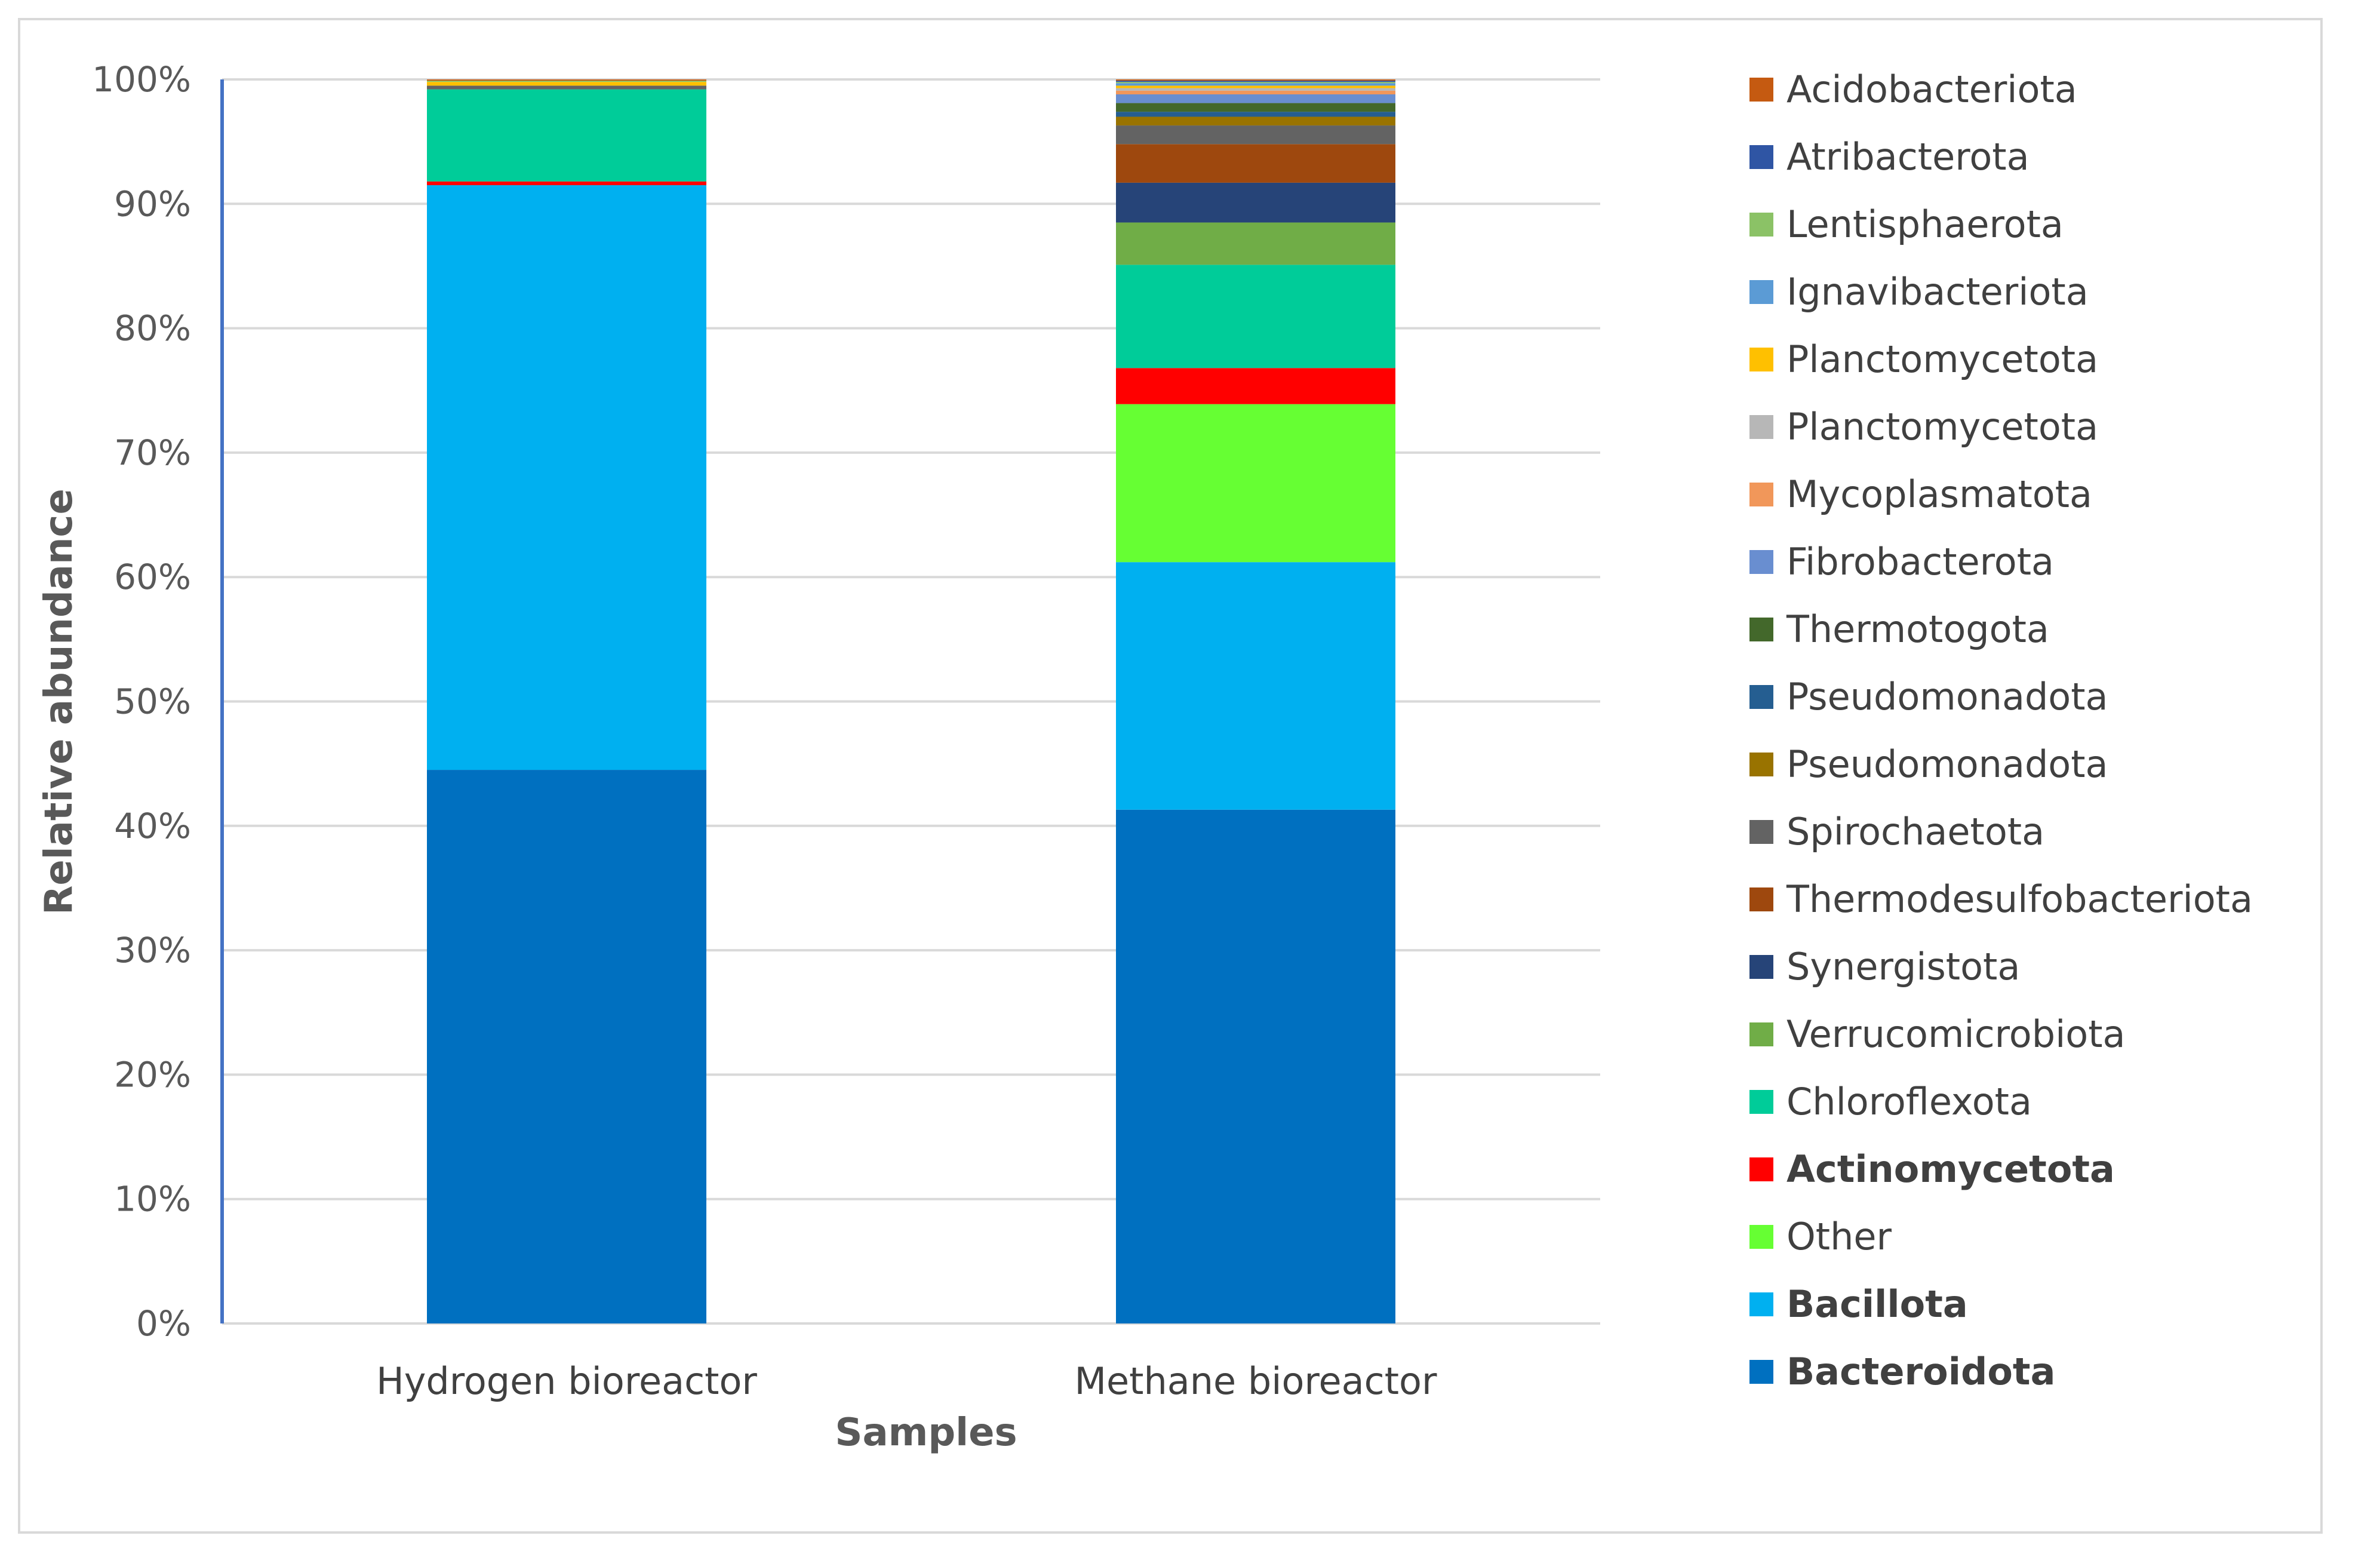  Describe the element at coordinates (164, 1324) in the screenshot. I see `y-tick-label: 0%` at that location.